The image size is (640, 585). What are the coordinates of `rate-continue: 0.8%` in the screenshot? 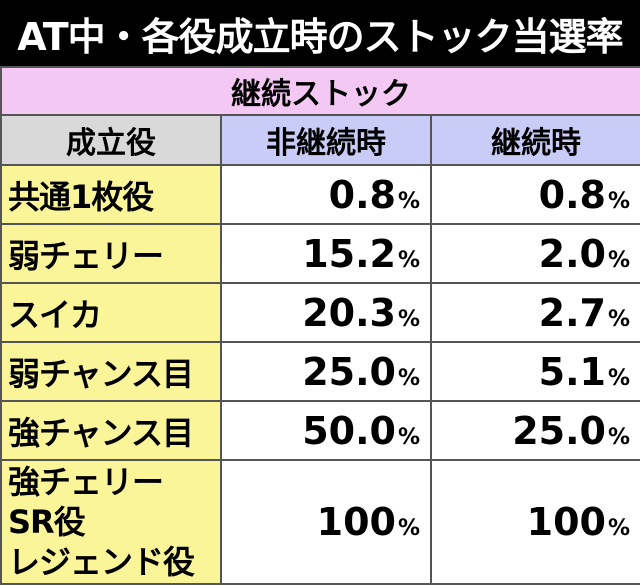 It's located at (534, 194).